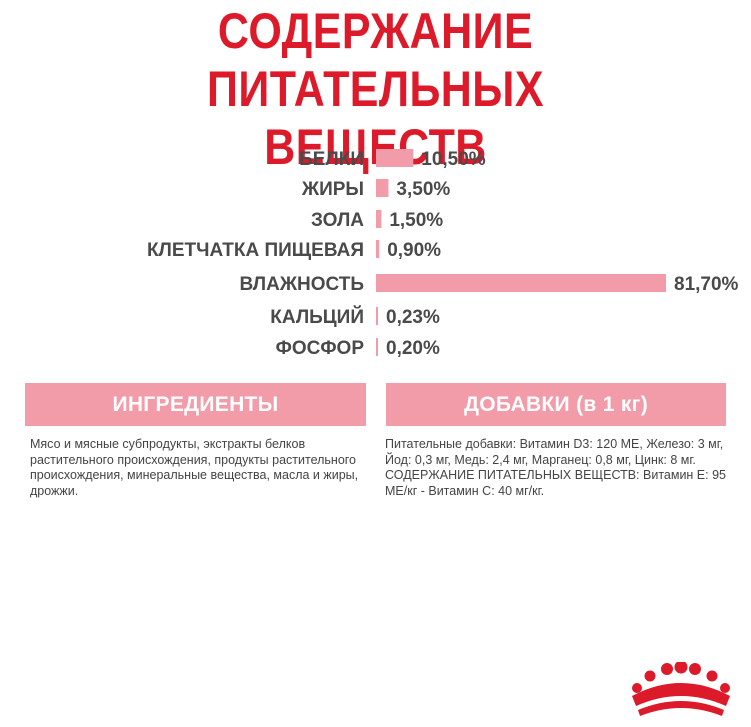 This screenshot has width=751, height=727. What do you see at coordinates (302, 284) in the screenshot?
I see `category-label: ВЛАЖНОСТЬ` at bounding box center [302, 284].